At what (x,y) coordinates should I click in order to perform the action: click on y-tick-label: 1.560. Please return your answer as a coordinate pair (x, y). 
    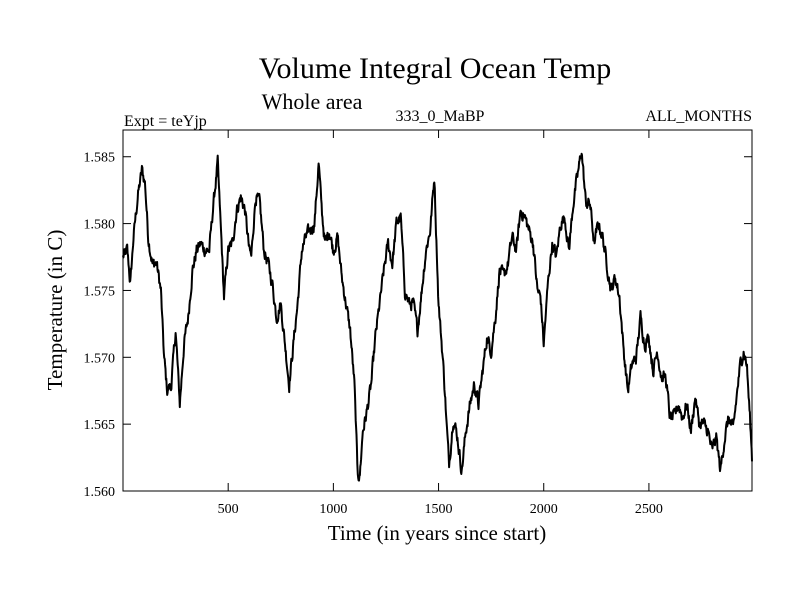
    Looking at the image, I should click on (100, 492).